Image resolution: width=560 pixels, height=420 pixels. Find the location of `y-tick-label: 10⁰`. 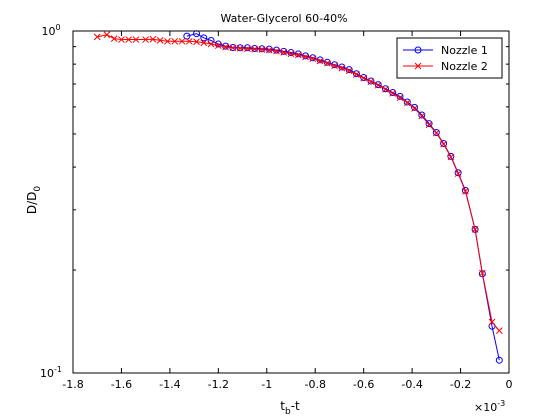

y-tick-label: 10⁰ is located at coordinates (50, 30).